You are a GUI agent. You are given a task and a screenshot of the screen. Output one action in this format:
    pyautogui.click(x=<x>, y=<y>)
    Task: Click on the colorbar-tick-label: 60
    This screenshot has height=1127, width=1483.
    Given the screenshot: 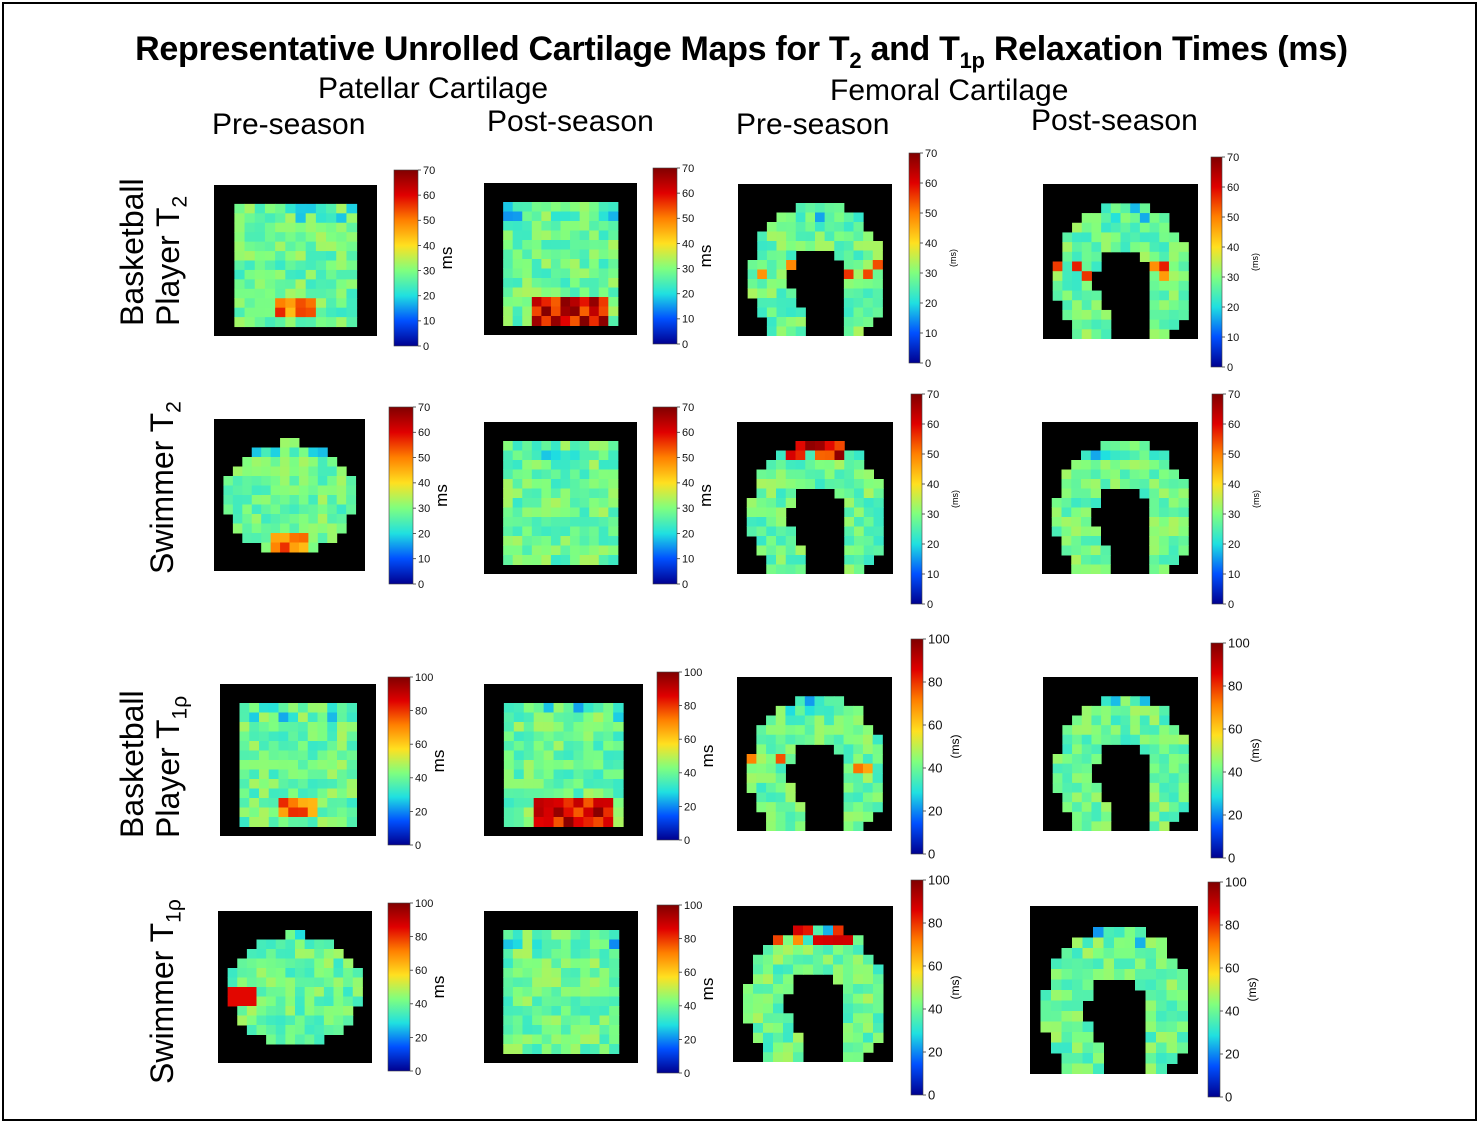 What is the action you would take?
    pyautogui.click(x=421, y=745)
    